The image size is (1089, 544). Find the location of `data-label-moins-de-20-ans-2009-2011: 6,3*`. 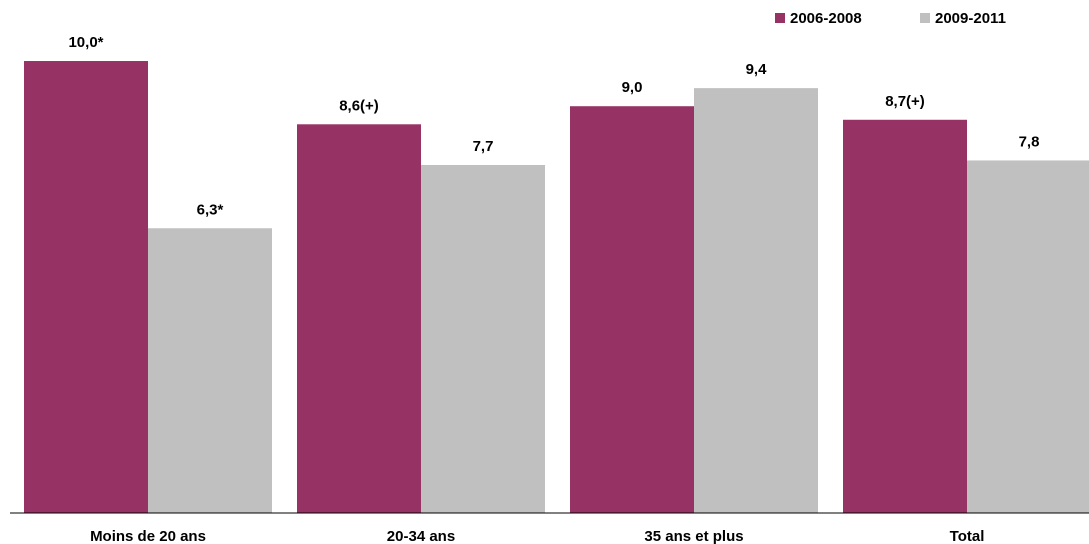

data-label-moins-de-20-ans-2009-2011: 6,3* is located at coordinates (210, 209).